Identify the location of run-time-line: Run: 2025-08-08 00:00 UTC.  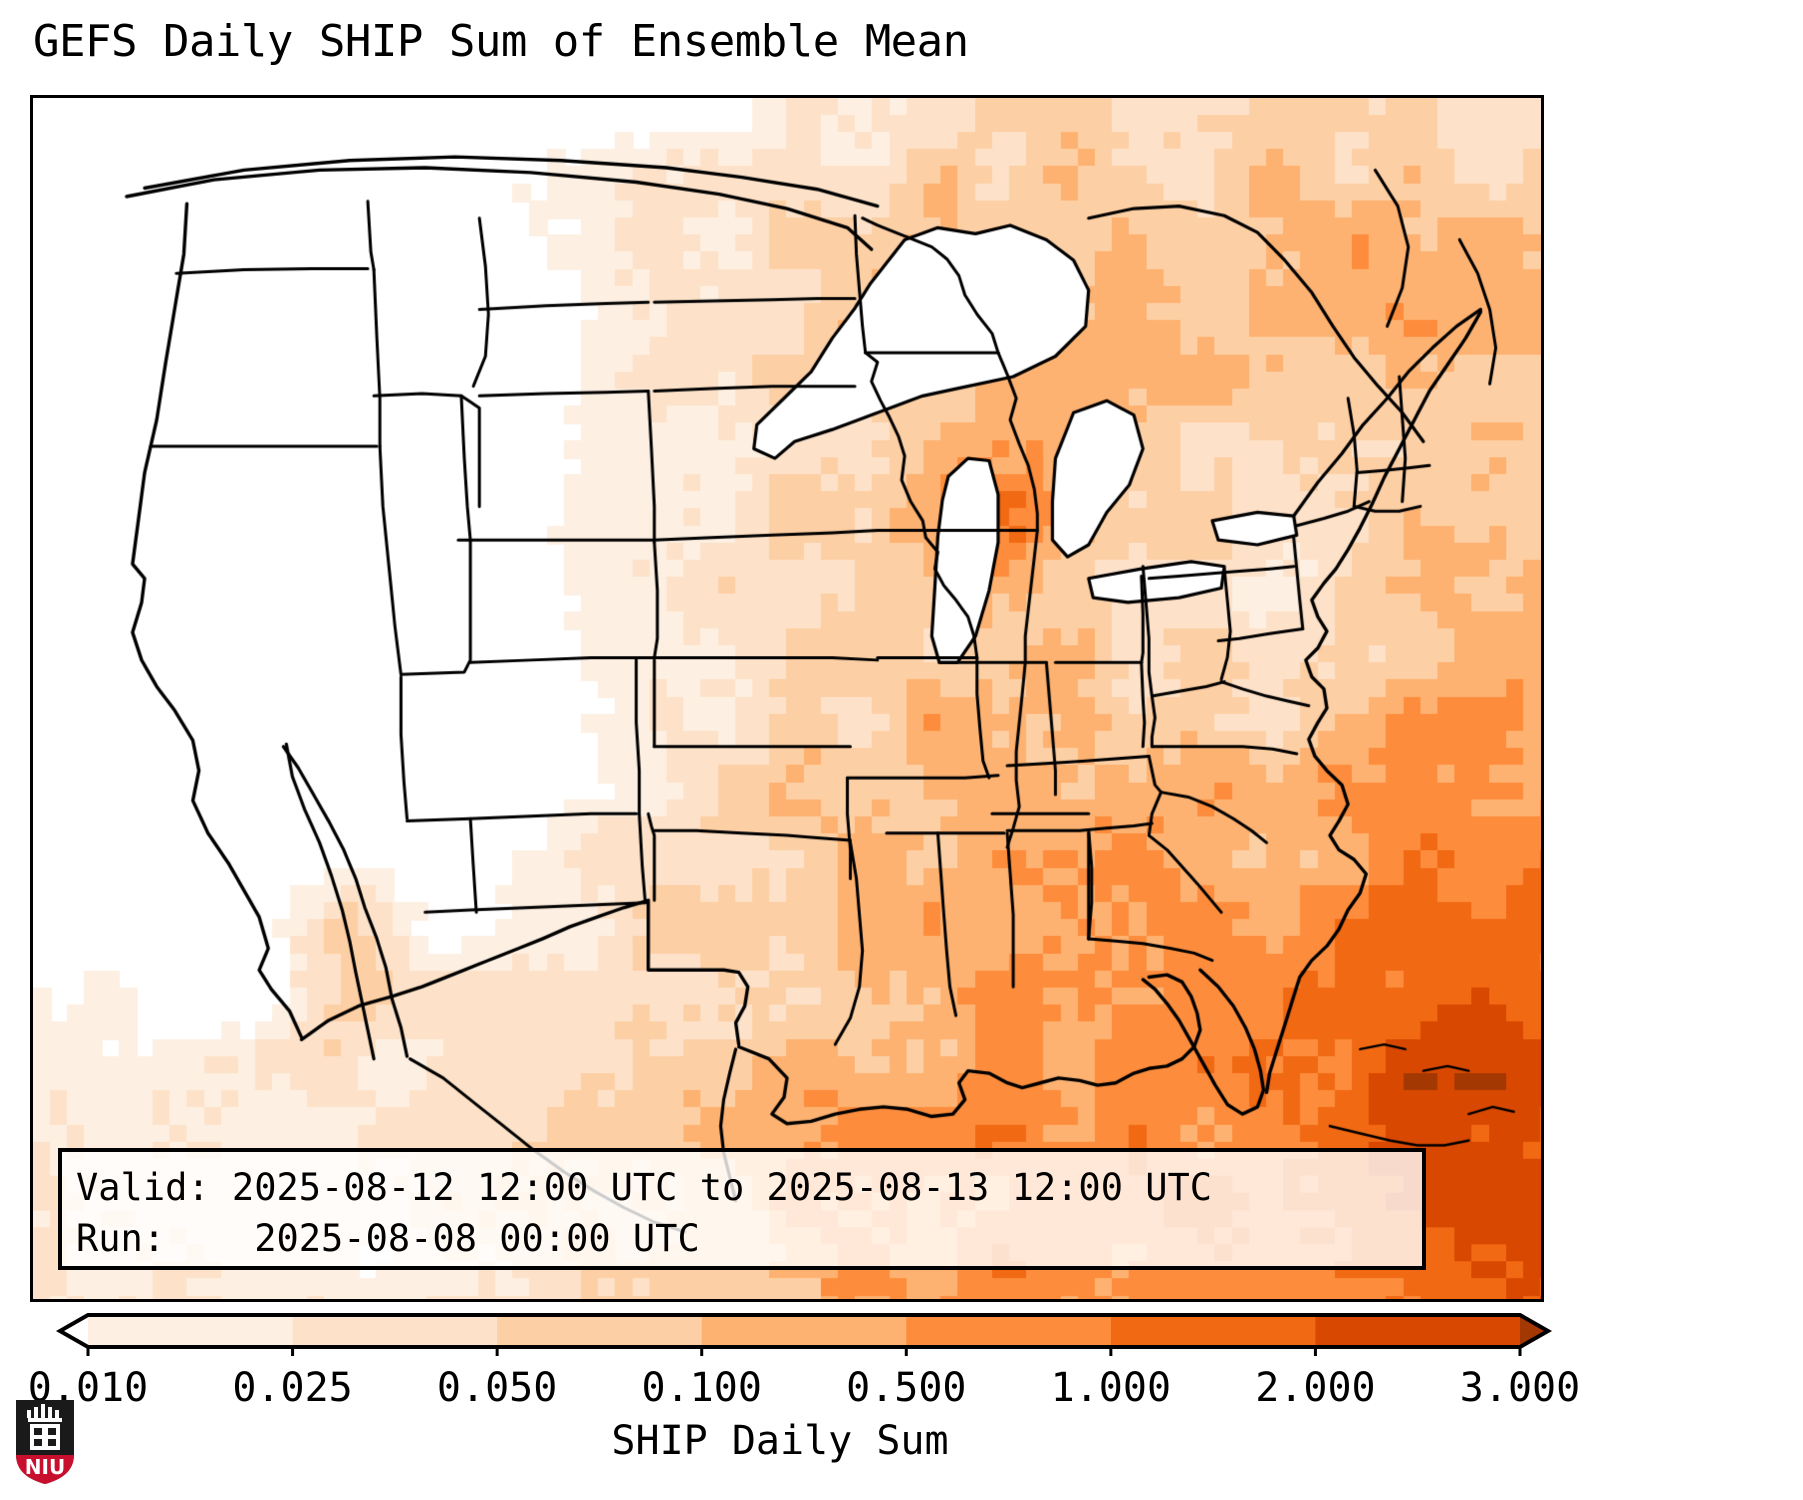
(388, 1238).